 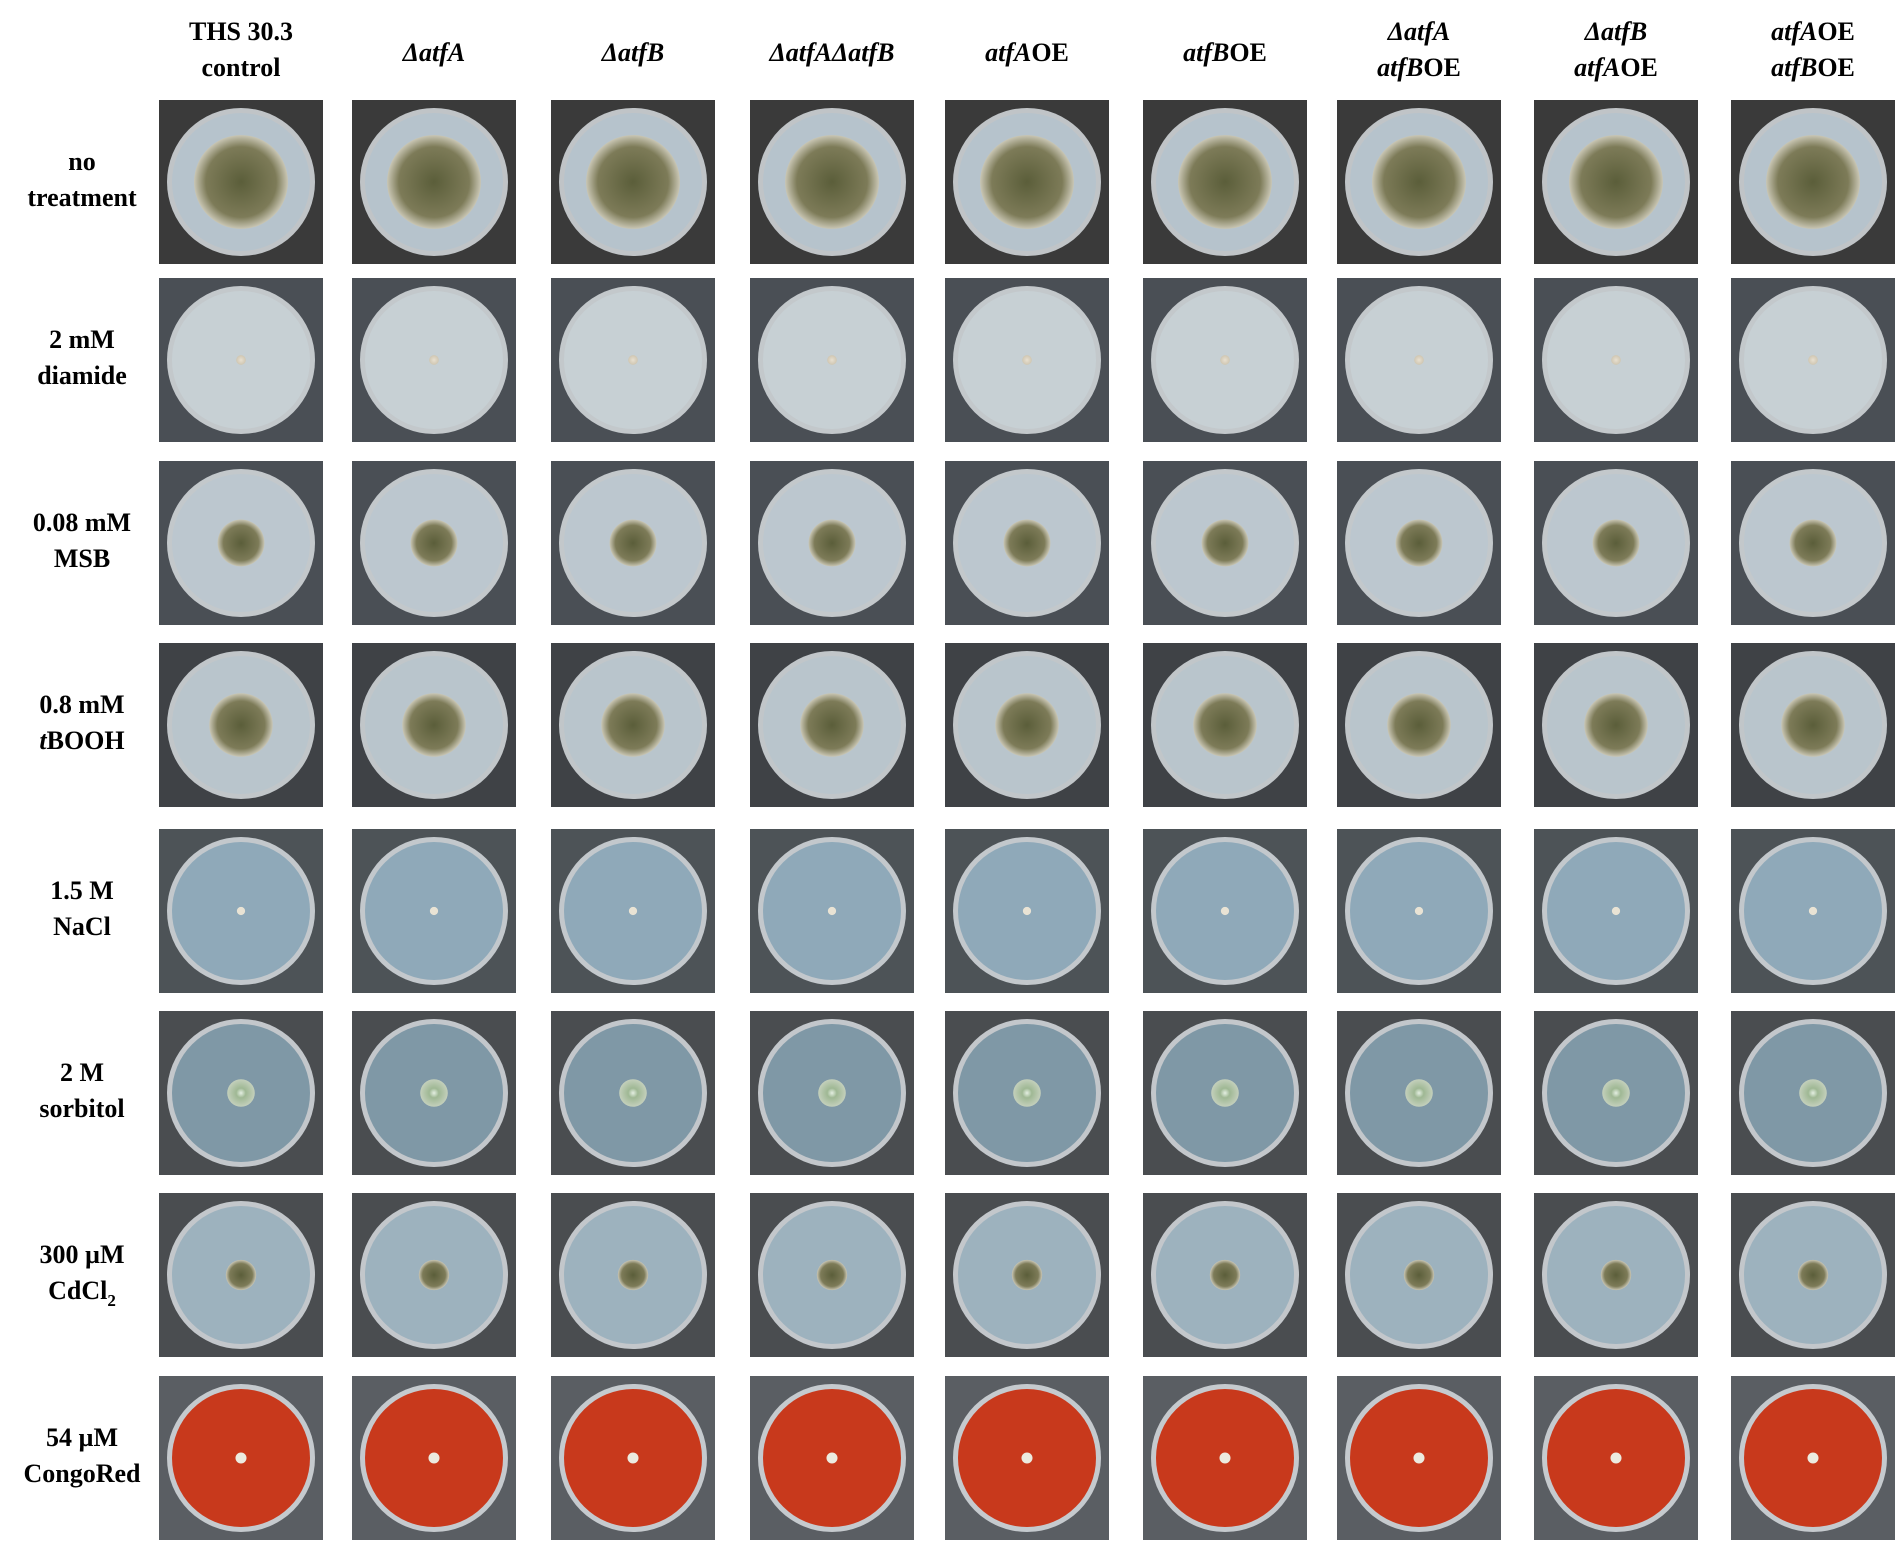 I want to click on label-line: MSB, so click(x=82, y=558).